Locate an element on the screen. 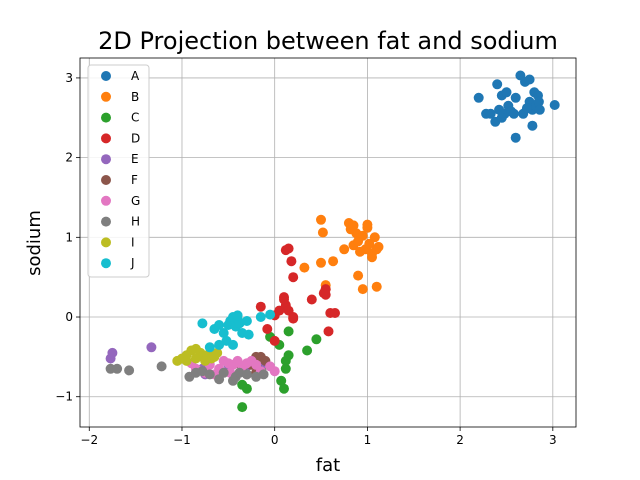  series-d is located at coordinates (297, 294).